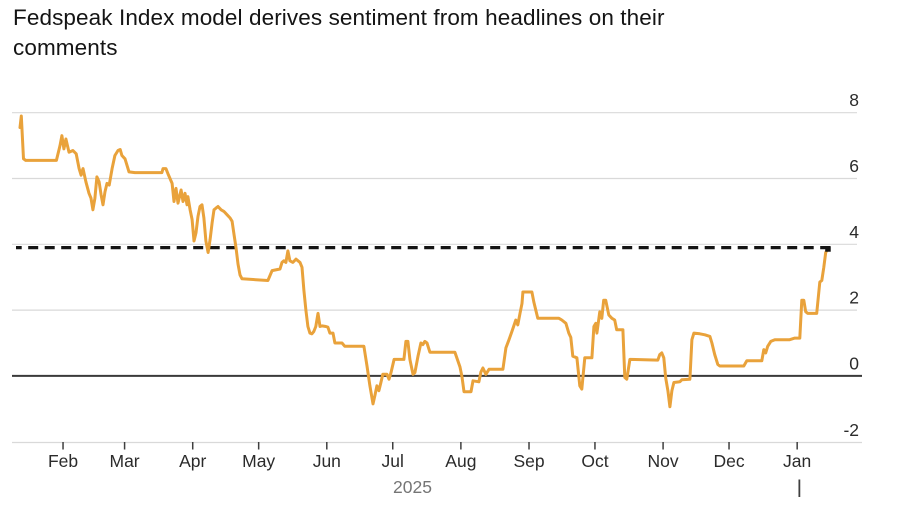  I want to click on y-axis-label-2: 2, so click(854, 298).